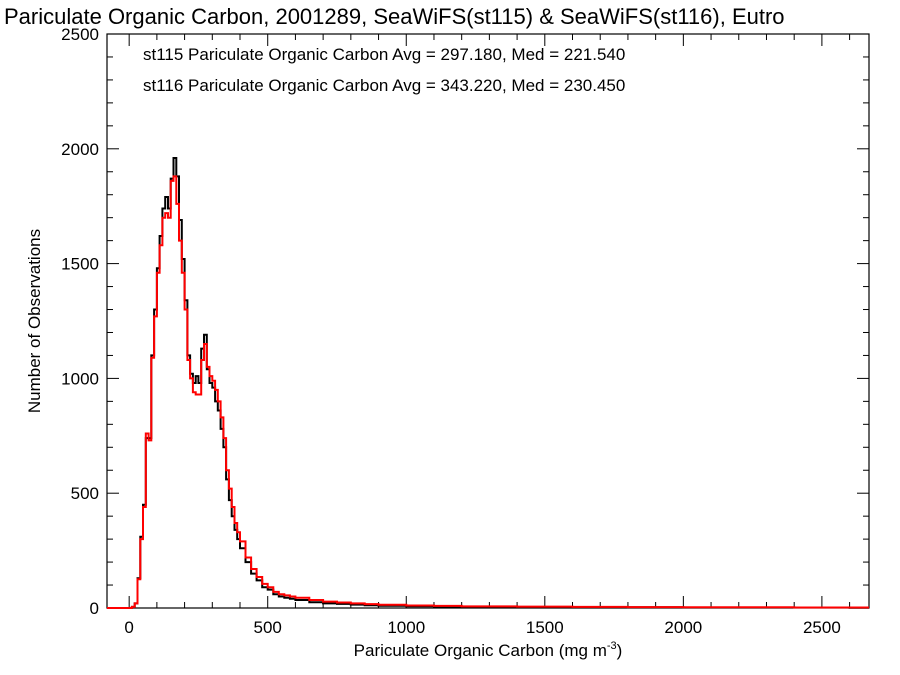 This screenshot has height=675, width=900. What do you see at coordinates (80, 378) in the screenshot?
I see `y-tick-label: 1000` at bounding box center [80, 378].